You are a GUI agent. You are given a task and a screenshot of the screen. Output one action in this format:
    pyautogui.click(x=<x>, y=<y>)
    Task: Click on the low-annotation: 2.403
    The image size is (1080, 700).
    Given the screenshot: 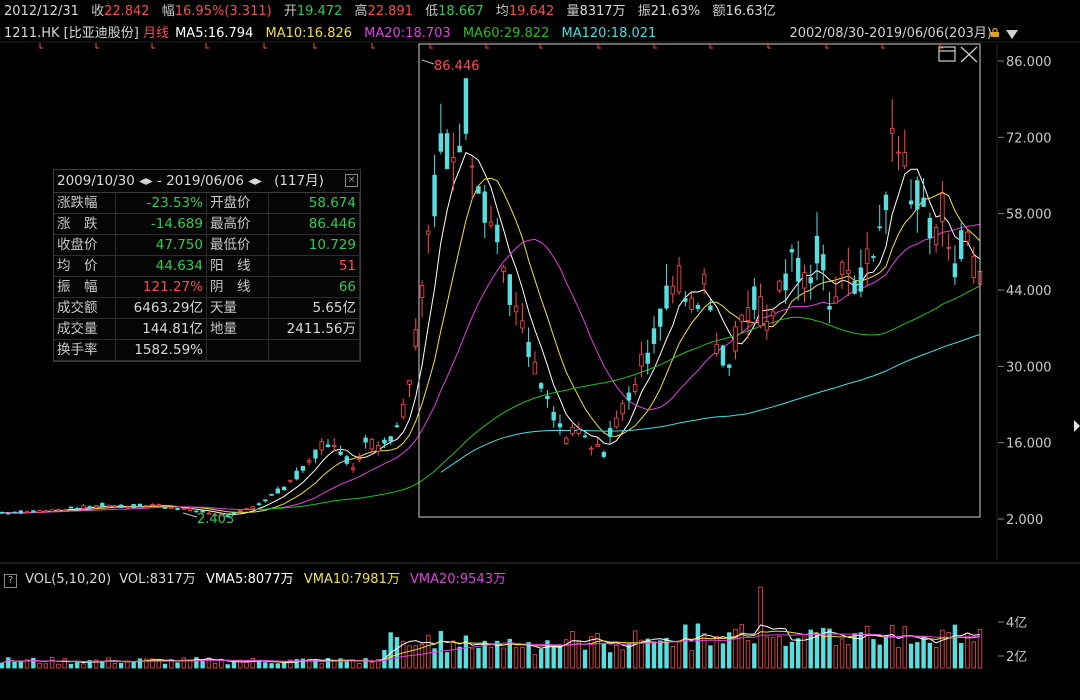 What is the action you would take?
    pyautogui.click(x=215, y=519)
    